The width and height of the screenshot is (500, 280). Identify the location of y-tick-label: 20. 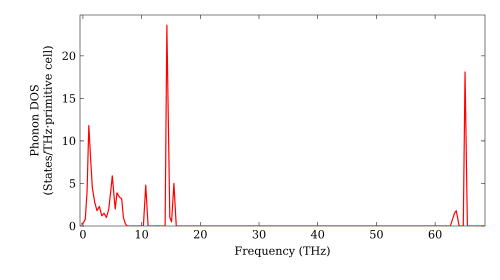
(69, 56).